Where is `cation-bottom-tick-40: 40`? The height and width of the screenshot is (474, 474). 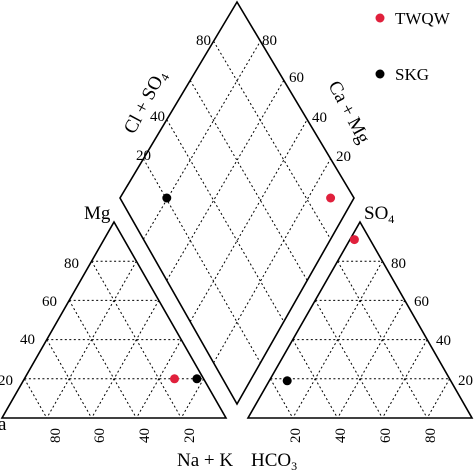 cation-bottom-tick-40: 40 is located at coordinates (145, 435).